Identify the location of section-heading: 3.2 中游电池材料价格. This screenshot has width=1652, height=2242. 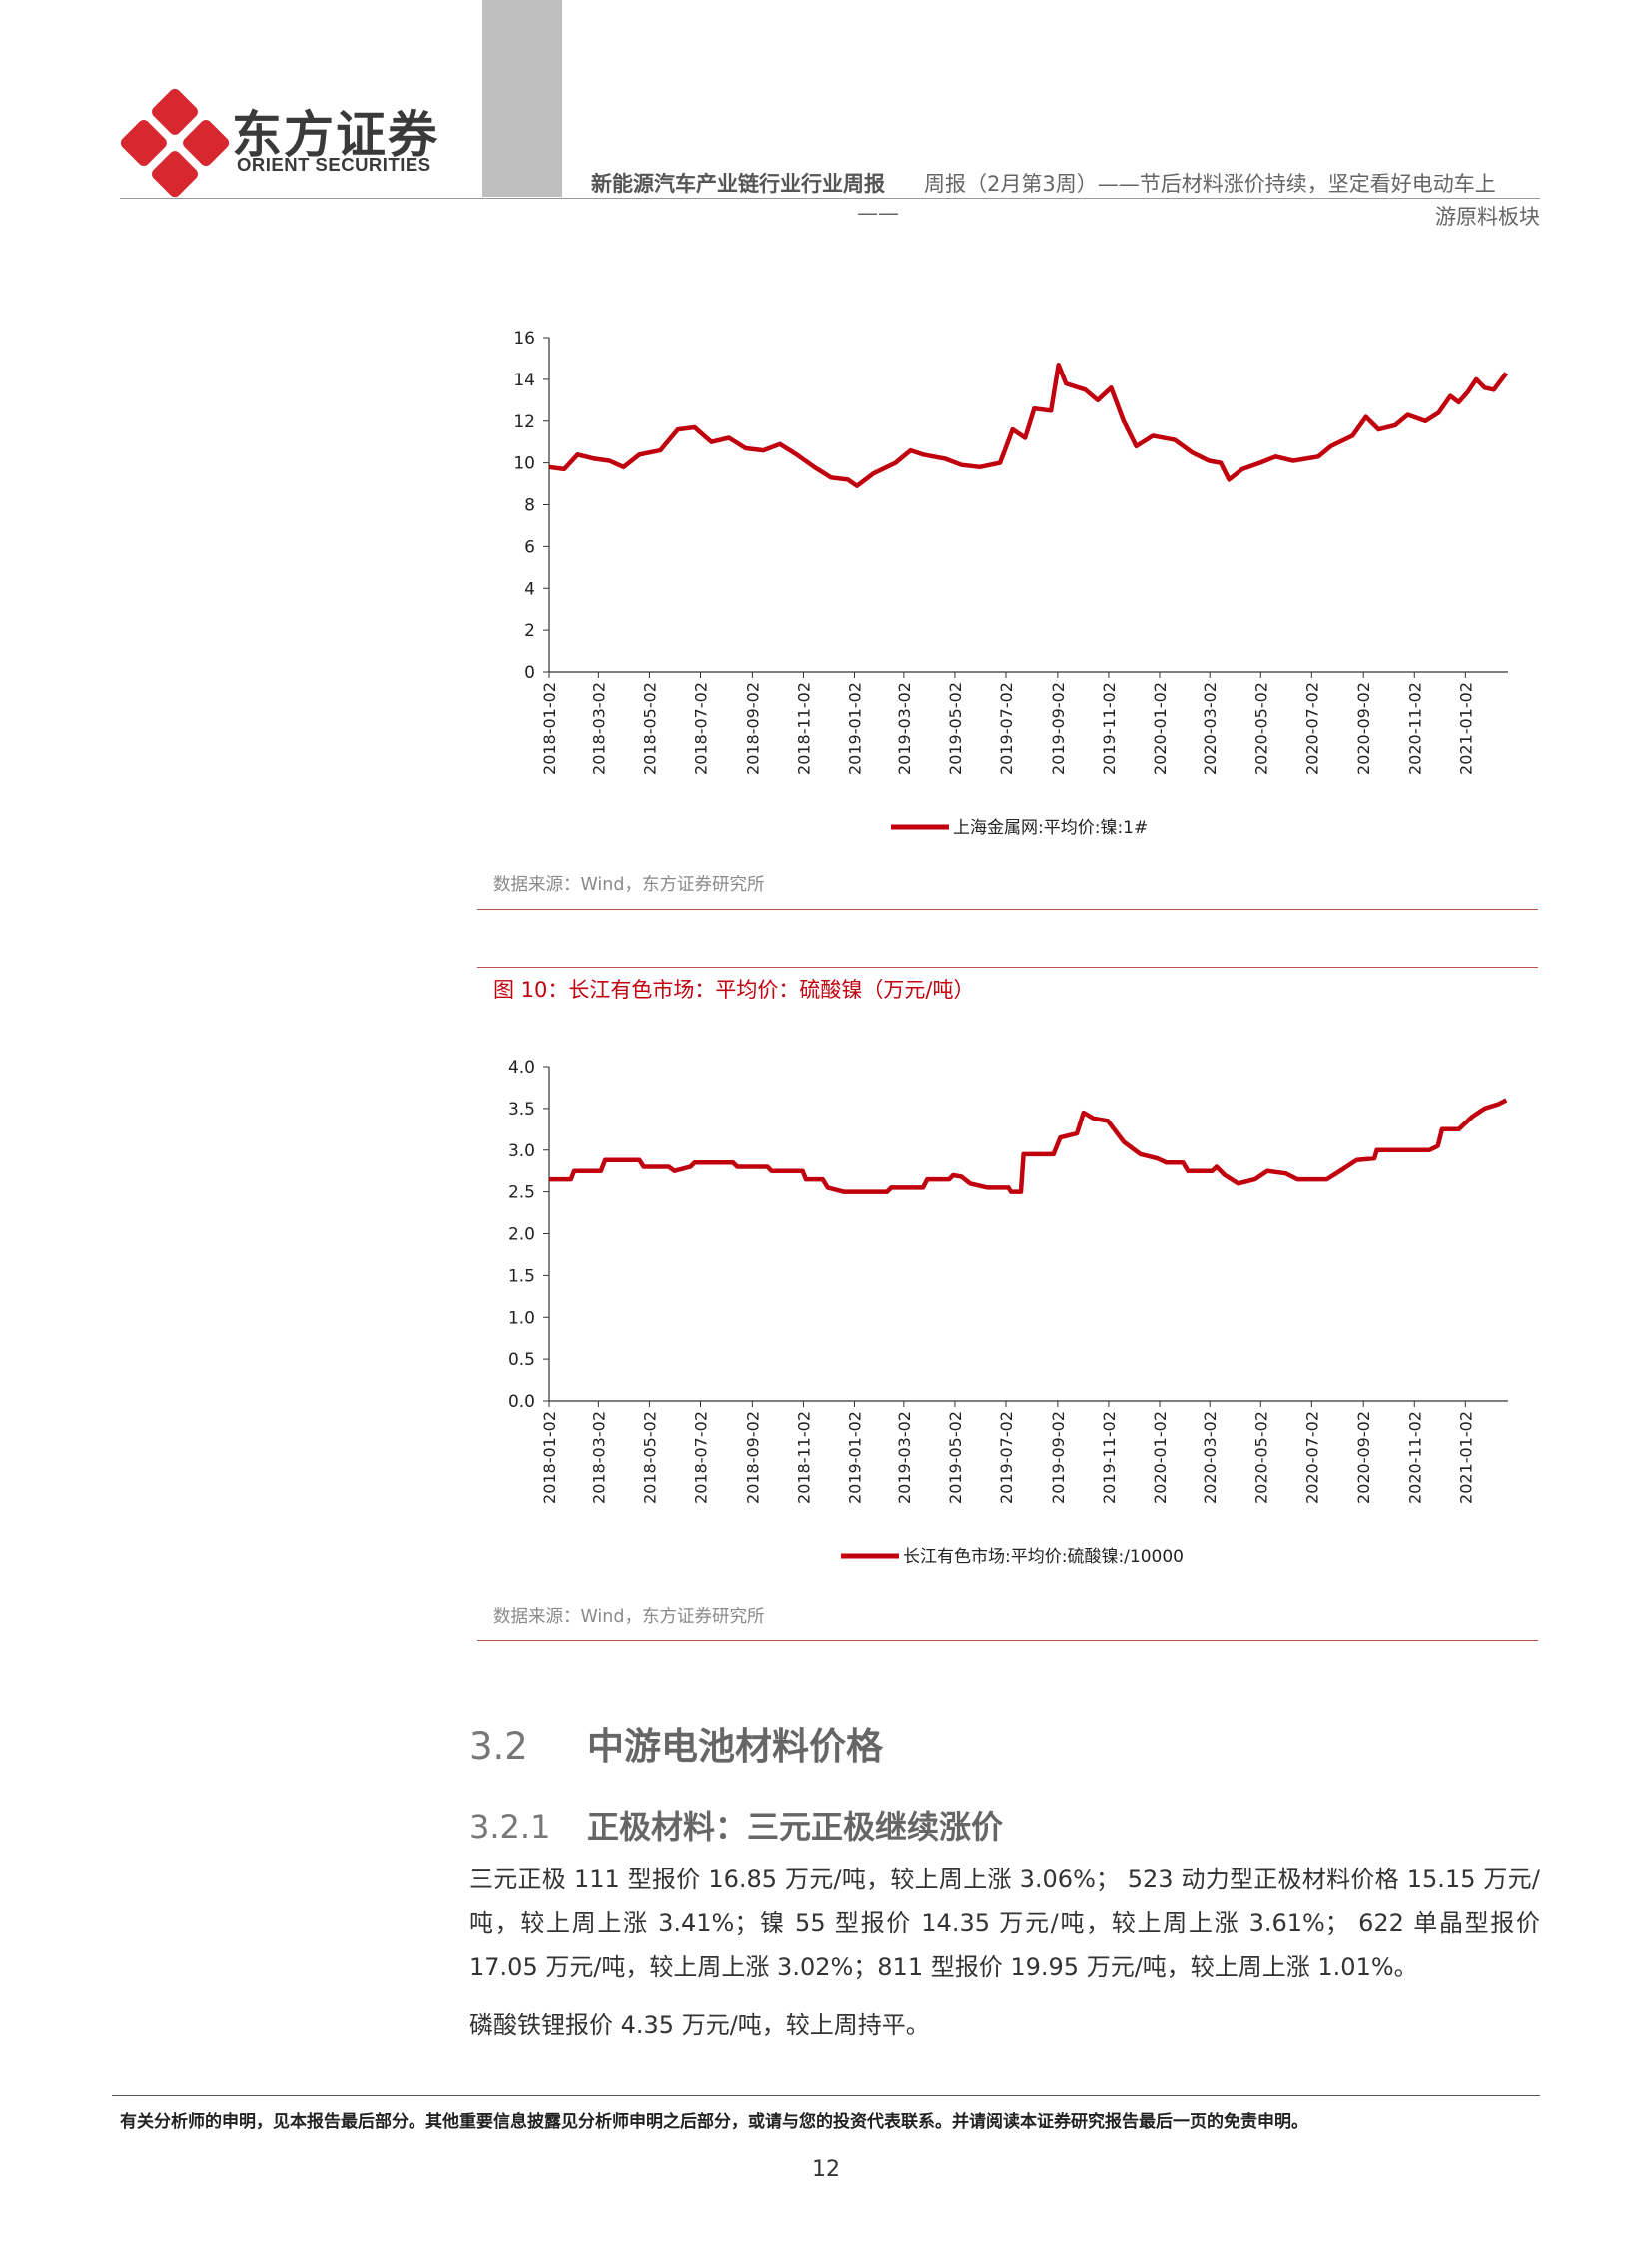
(676, 1743).